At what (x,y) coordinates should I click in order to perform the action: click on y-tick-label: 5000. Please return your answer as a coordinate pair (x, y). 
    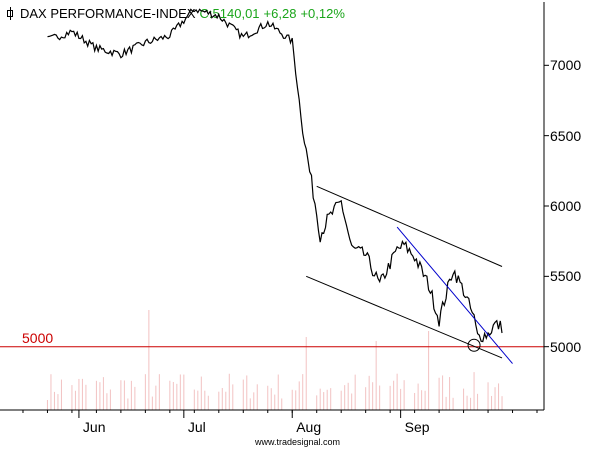
    Looking at the image, I should click on (566, 346).